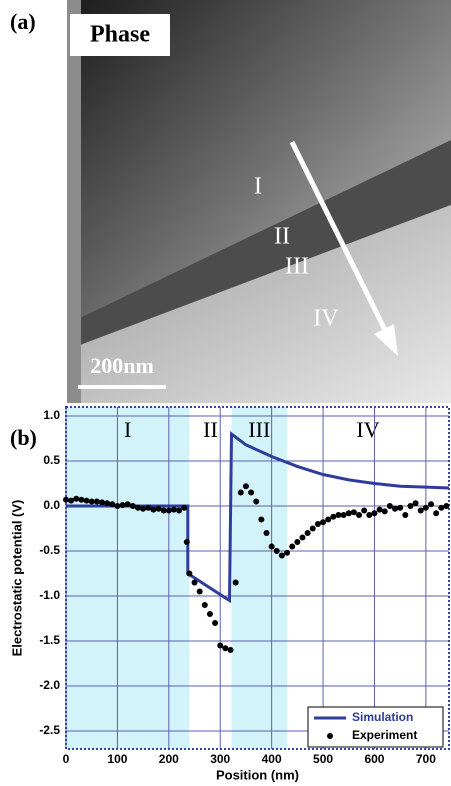 This screenshot has height=786, width=451. What do you see at coordinates (426, 759) in the screenshot?
I see `x-tick-label: 700` at bounding box center [426, 759].